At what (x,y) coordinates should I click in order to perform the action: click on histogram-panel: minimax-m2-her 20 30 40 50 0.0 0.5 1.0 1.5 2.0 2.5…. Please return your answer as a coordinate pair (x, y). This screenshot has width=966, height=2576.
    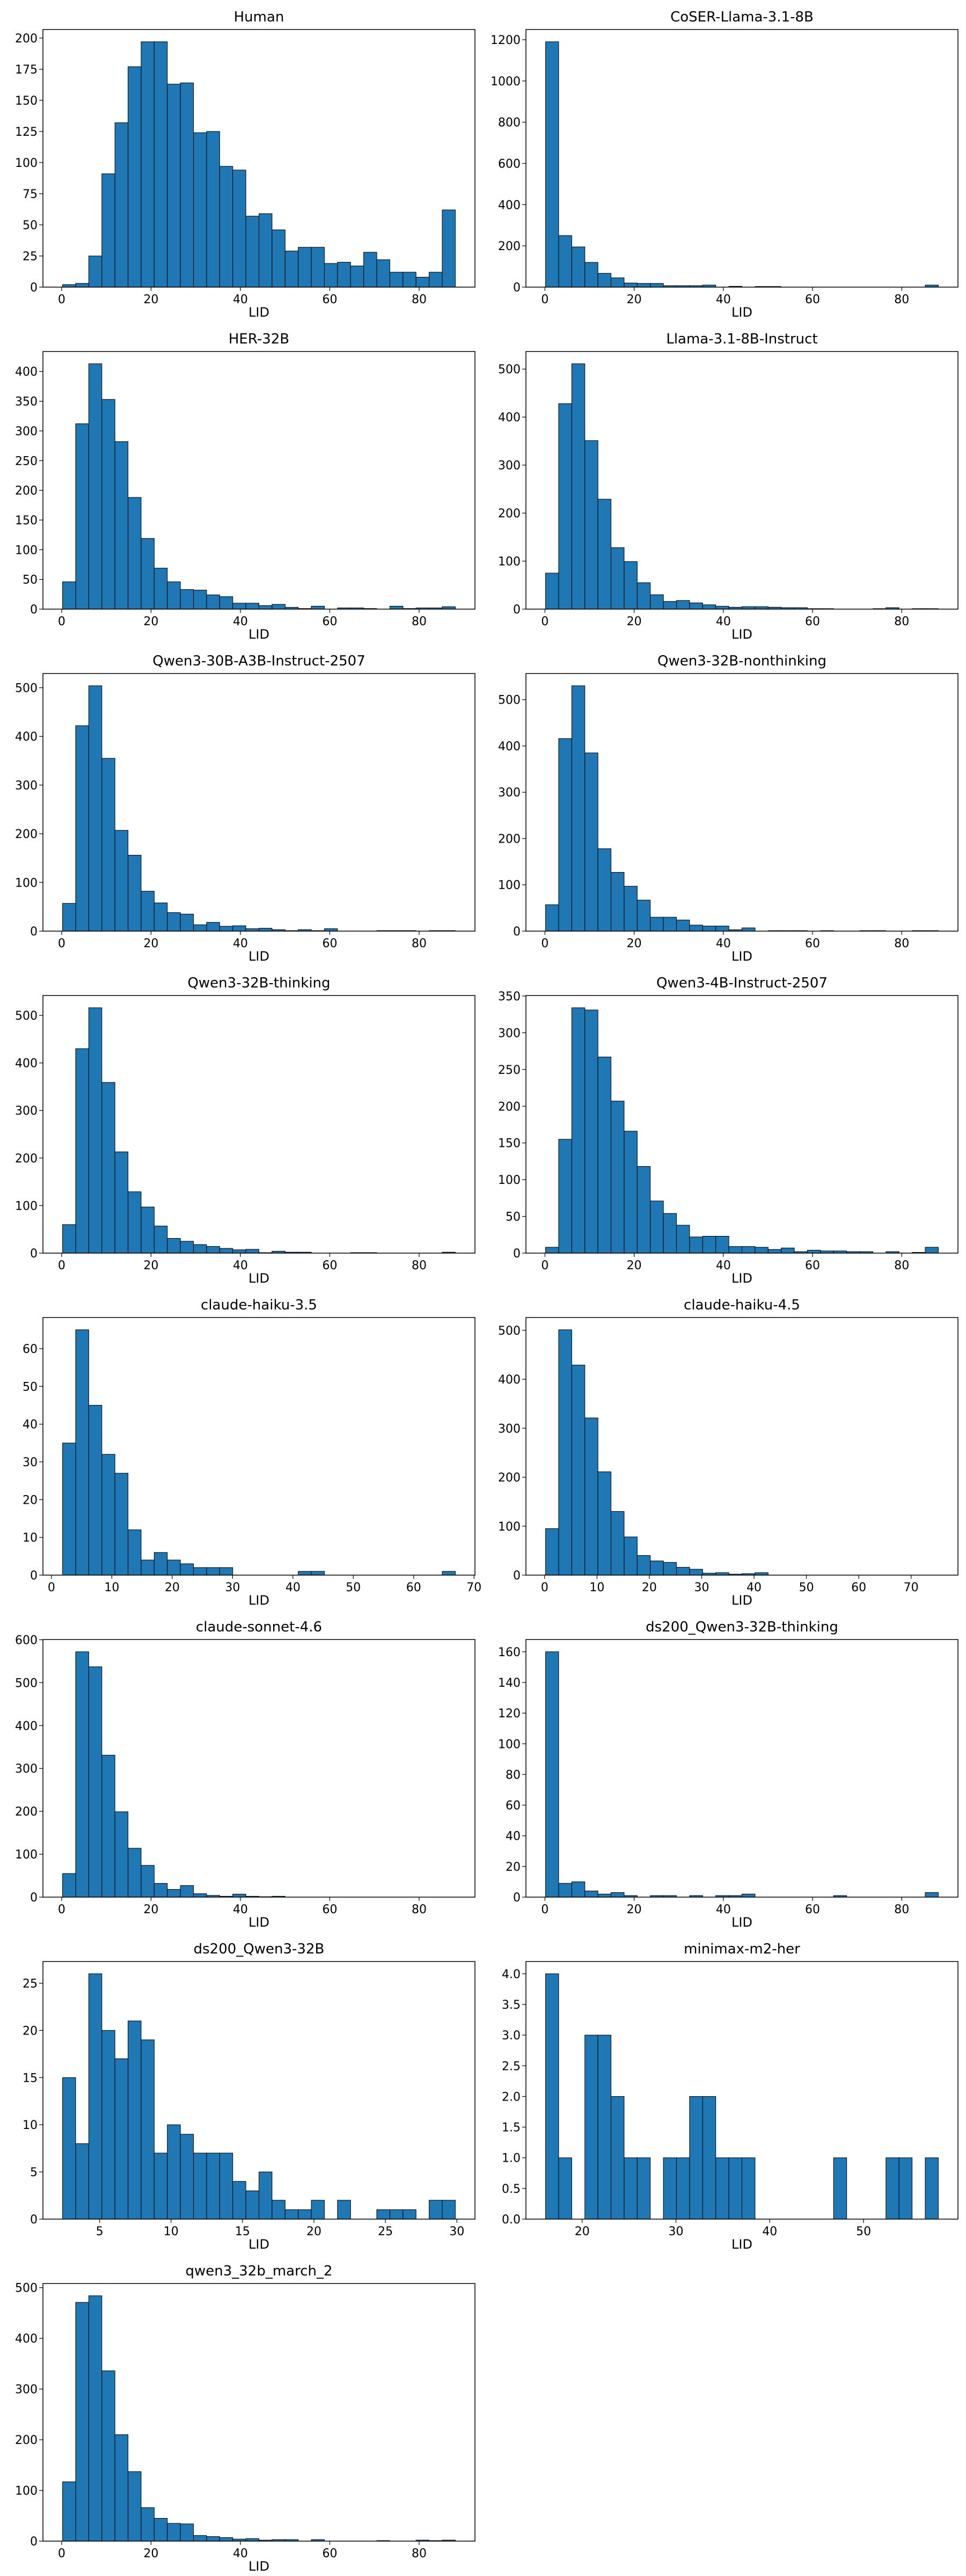
    Looking at the image, I should click on (730, 2096).